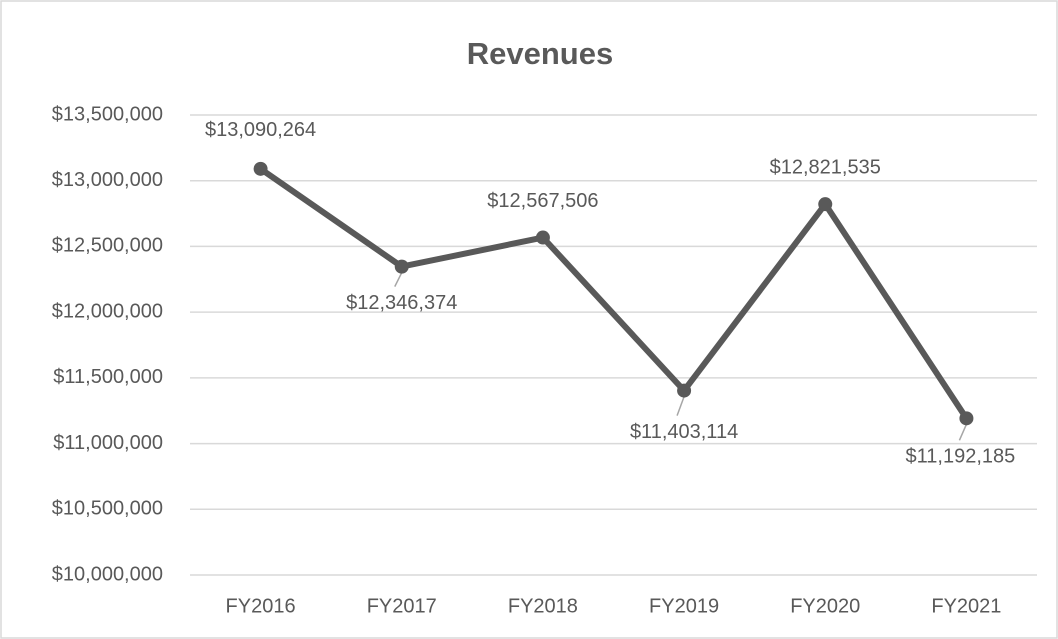 This screenshot has height=639, width=1058. What do you see at coordinates (107, 114) in the screenshot?
I see `y-tick-label: $13,500,000` at bounding box center [107, 114].